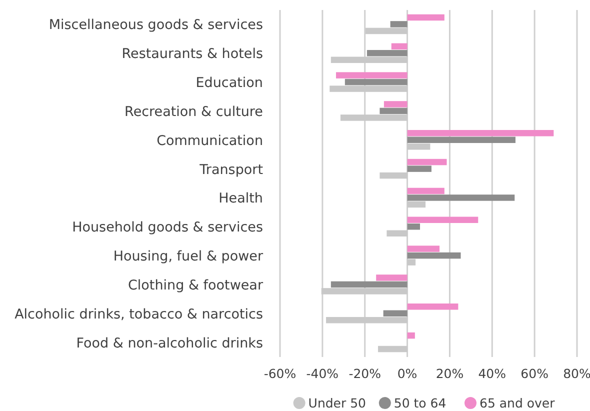 The height and width of the screenshot is (411, 590). I want to click on y-tick-label: Clothing & footwear, so click(196, 285).